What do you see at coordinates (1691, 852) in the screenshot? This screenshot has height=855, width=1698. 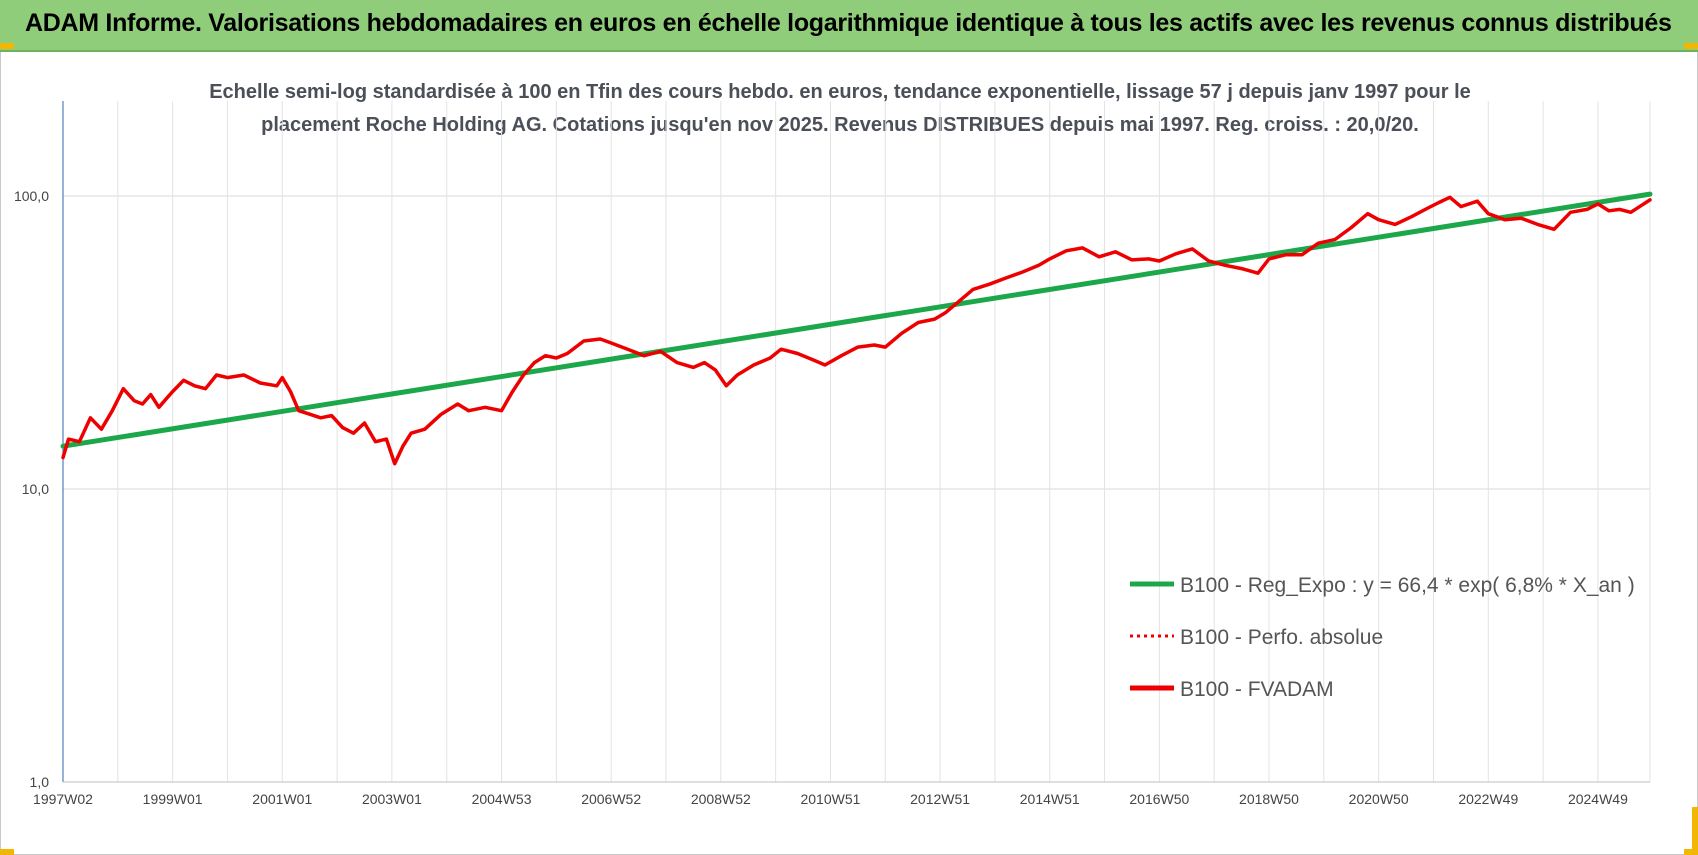 I see `corner-marker-bottom-right-h` at bounding box center [1691, 852].